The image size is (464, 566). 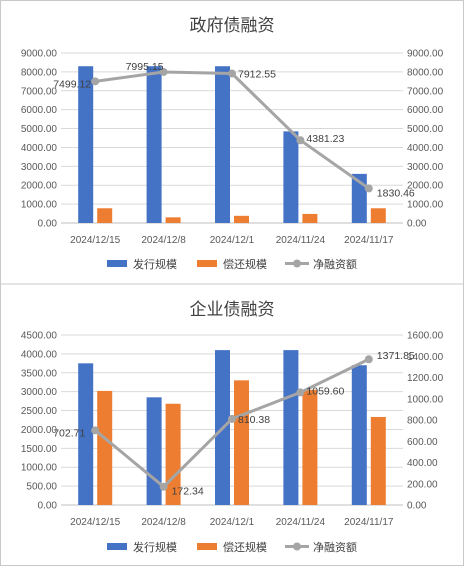 What do you see at coordinates (39, 411) in the screenshot?
I see `chart-2-left-tick-label: 2500.00` at bounding box center [39, 411].